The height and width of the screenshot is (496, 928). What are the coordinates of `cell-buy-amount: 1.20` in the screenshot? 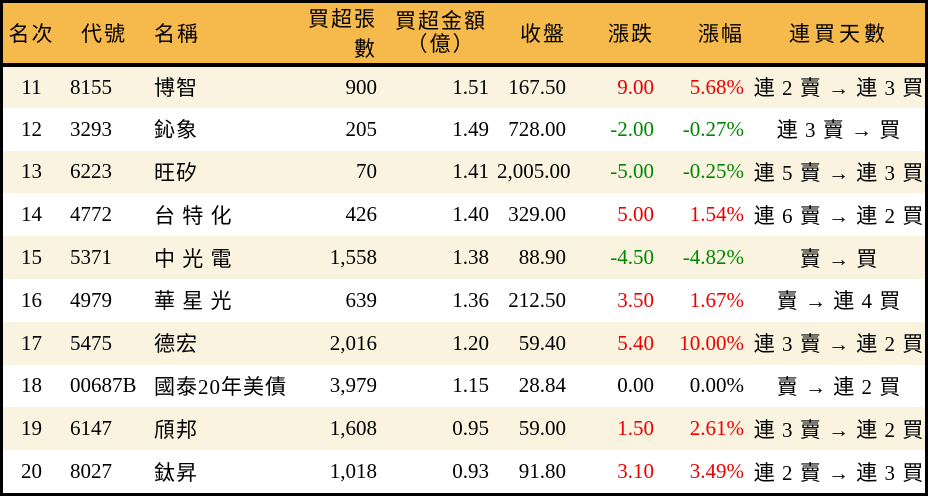 It's located at (470, 342).